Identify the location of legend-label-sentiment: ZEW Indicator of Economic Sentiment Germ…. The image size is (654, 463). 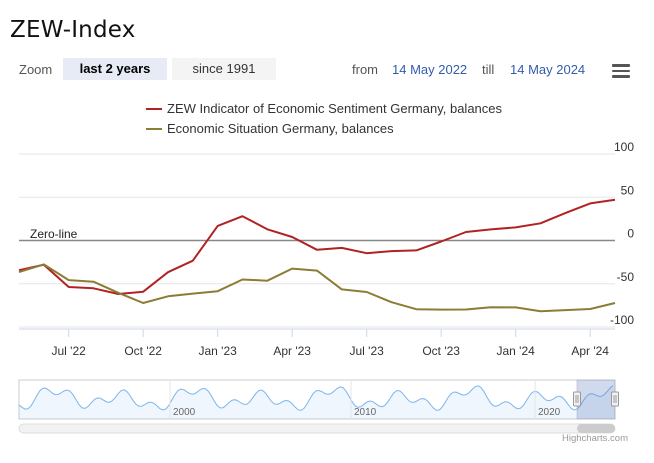
(335, 108).